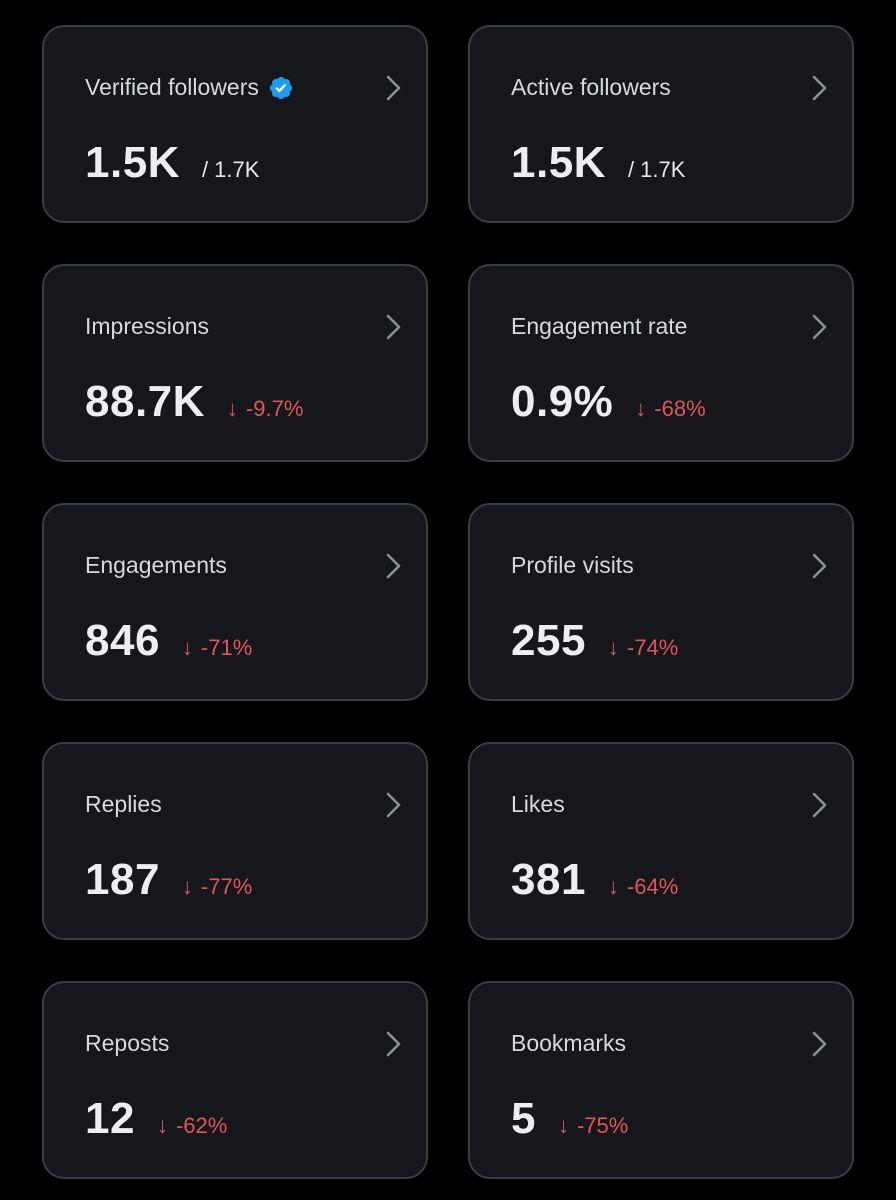 The width and height of the screenshot is (896, 1200). I want to click on metric-change: ↓ -75%, so click(593, 1126).